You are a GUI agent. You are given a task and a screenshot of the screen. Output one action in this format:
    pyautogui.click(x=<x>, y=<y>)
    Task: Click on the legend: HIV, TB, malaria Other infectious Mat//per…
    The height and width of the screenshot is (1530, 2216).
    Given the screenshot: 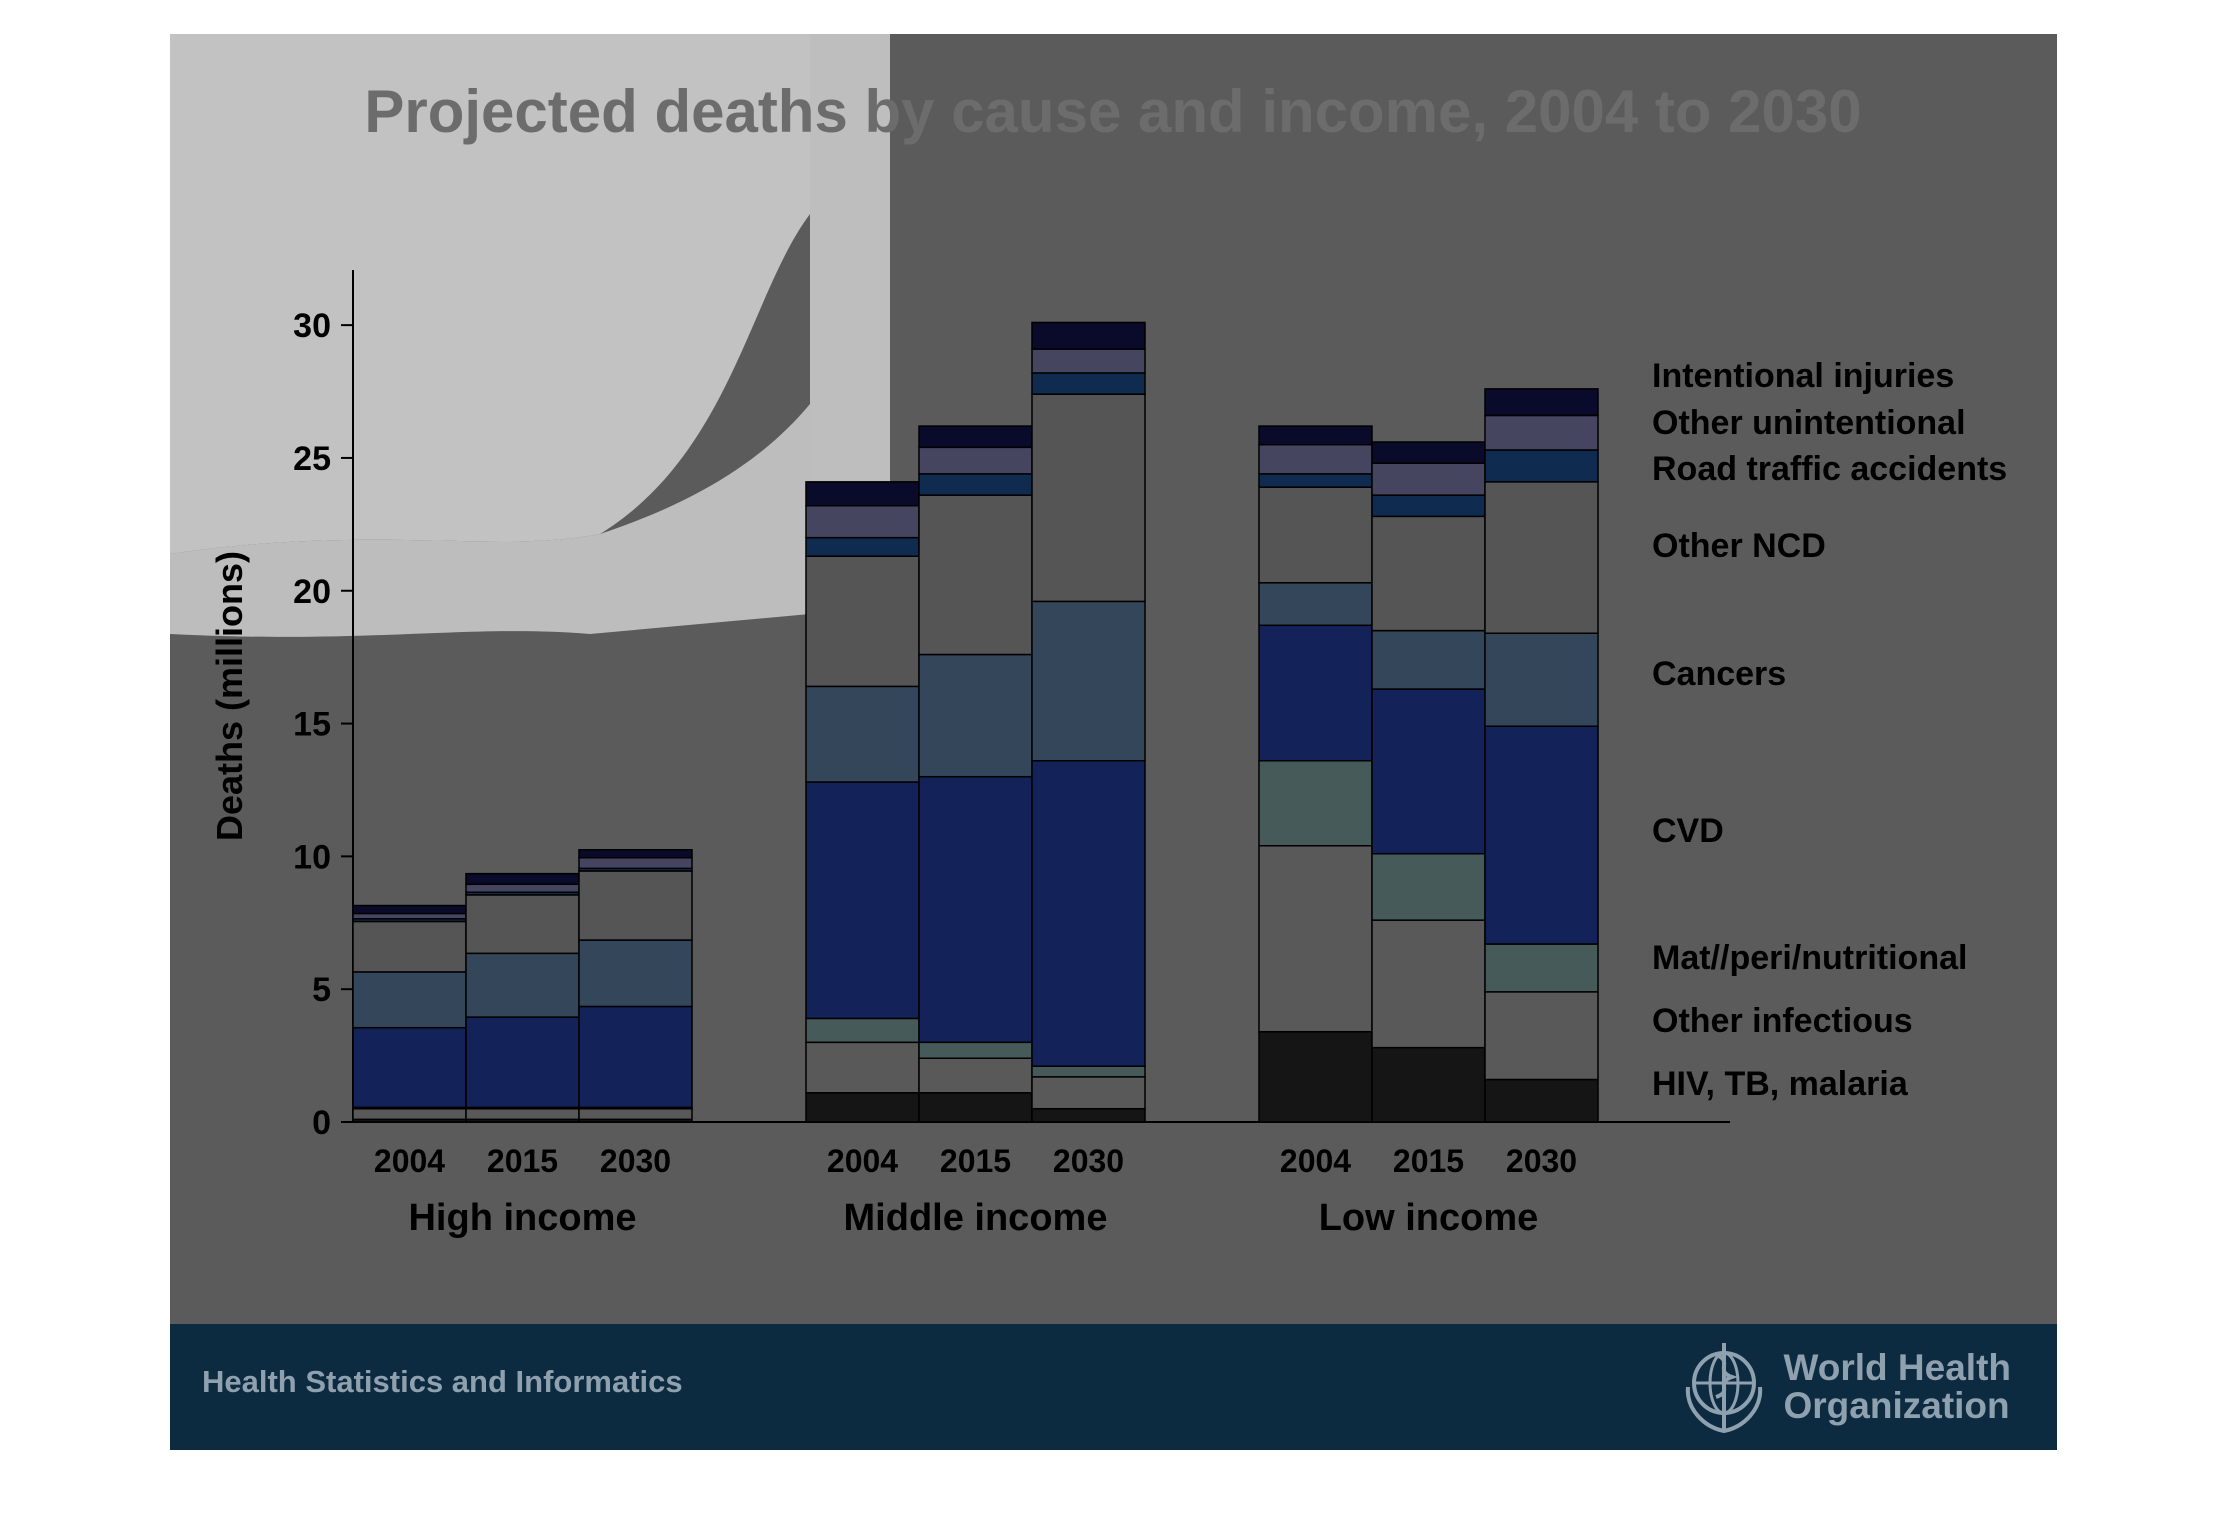 What is the action you would take?
    pyautogui.click(x=1829, y=730)
    